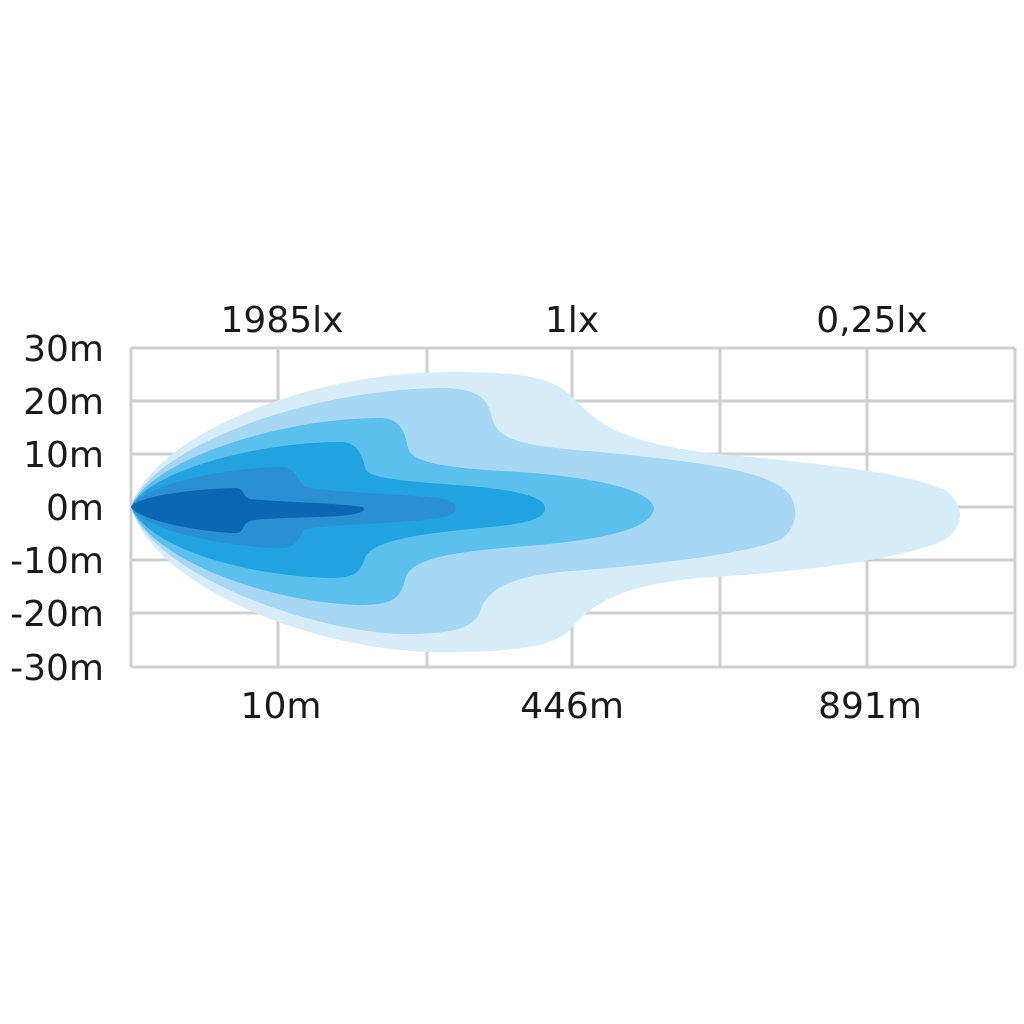 The width and height of the screenshot is (1024, 1024). What do you see at coordinates (281, 706) in the screenshot?
I see `distance-label: 10m` at bounding box center [281, 706].